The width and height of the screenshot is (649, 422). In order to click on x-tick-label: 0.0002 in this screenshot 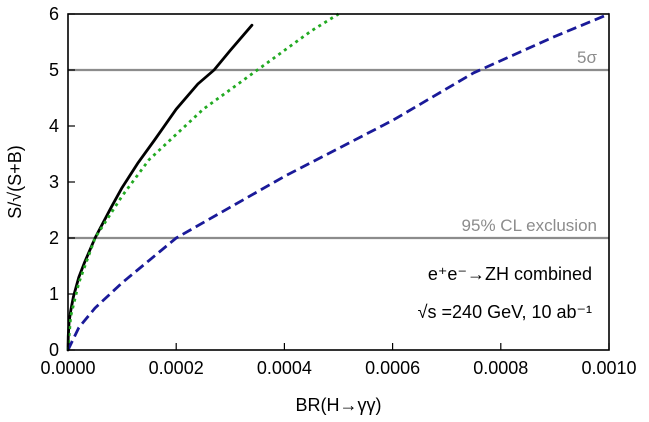, I will do `click(176, 368)`.